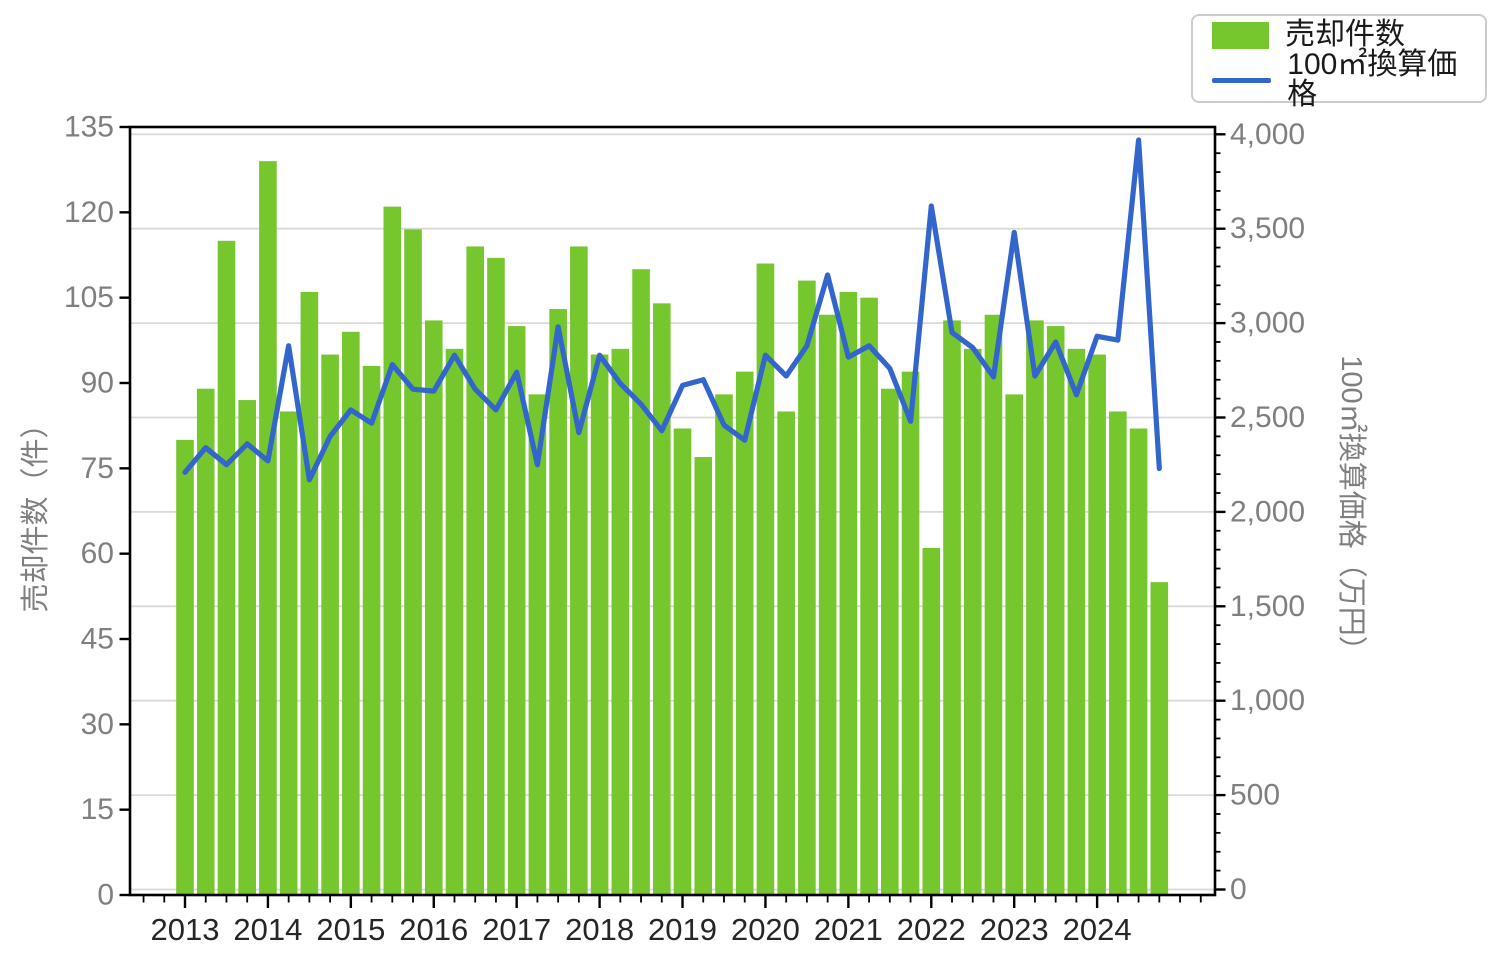 The width and height of the screenshot is (1500, 961). I want to click on x-tick-label-2021: 2021, so click(848, 929).